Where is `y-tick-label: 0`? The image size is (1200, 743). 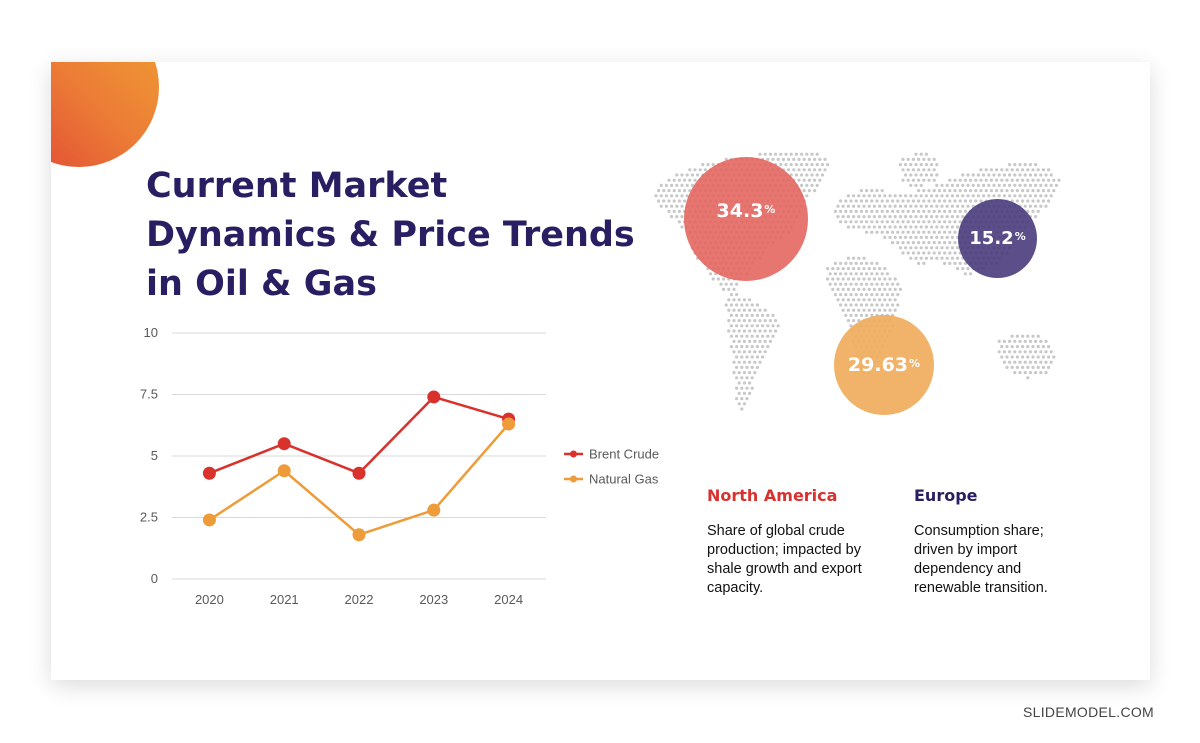
y-tick-label: 0 is located at coordinates (154, 578).